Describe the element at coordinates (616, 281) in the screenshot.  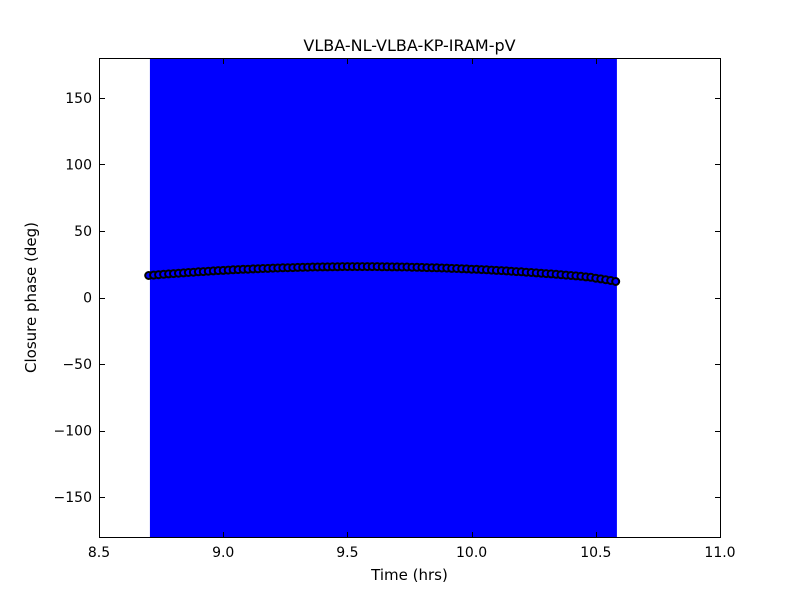
I see `data-point` at that location.